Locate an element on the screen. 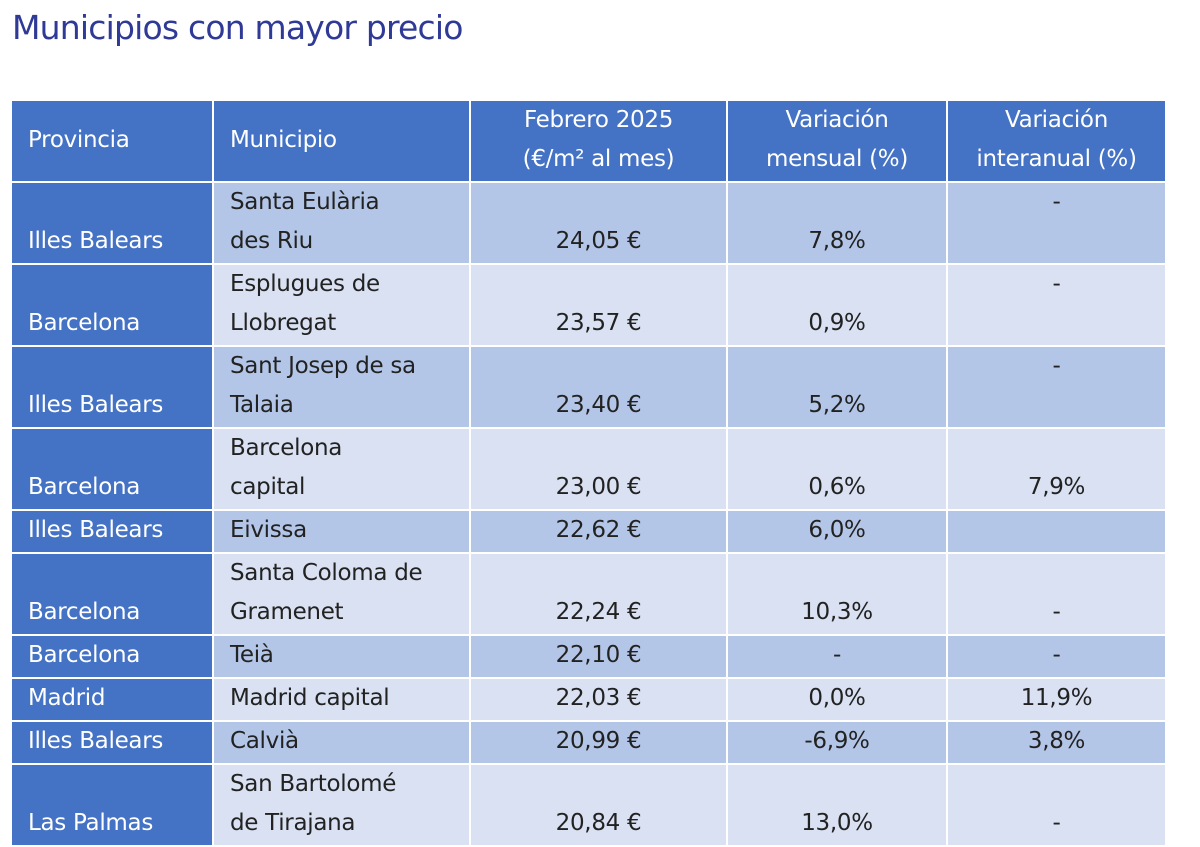 The width and height of the screenshot is (1200, 847). table-row: Barcelona Barcelona capital 23,00 €0,6% 7,9% is located at coordinates (588, 469).